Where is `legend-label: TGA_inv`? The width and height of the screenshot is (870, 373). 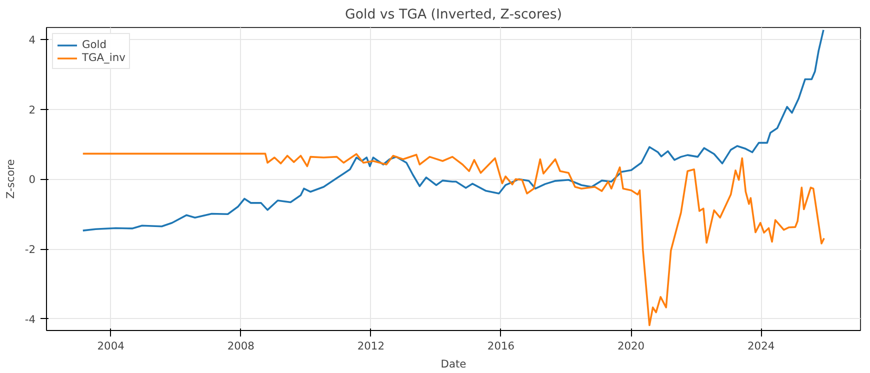 legend-label: TGA_inv is located at coordinates (104, 57).